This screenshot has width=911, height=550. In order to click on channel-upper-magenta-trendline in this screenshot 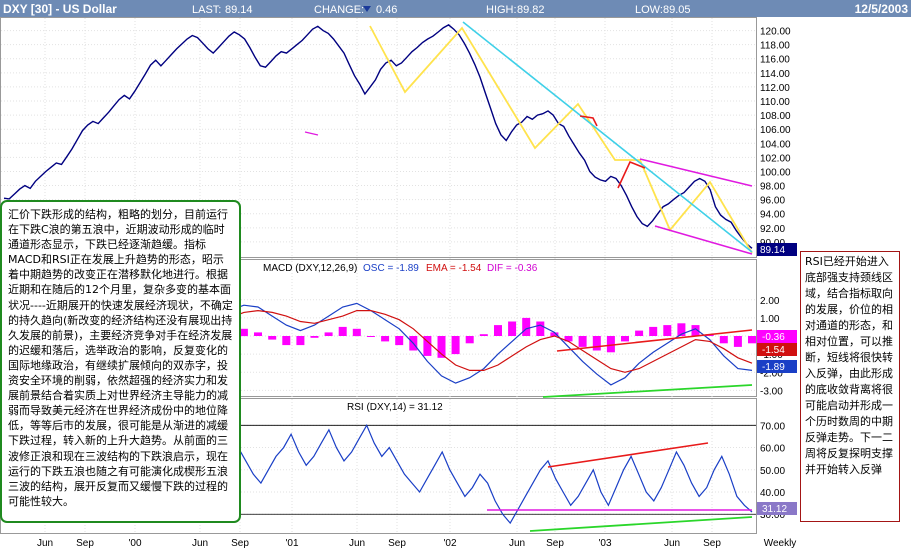, I will do `click(696, 172)`.